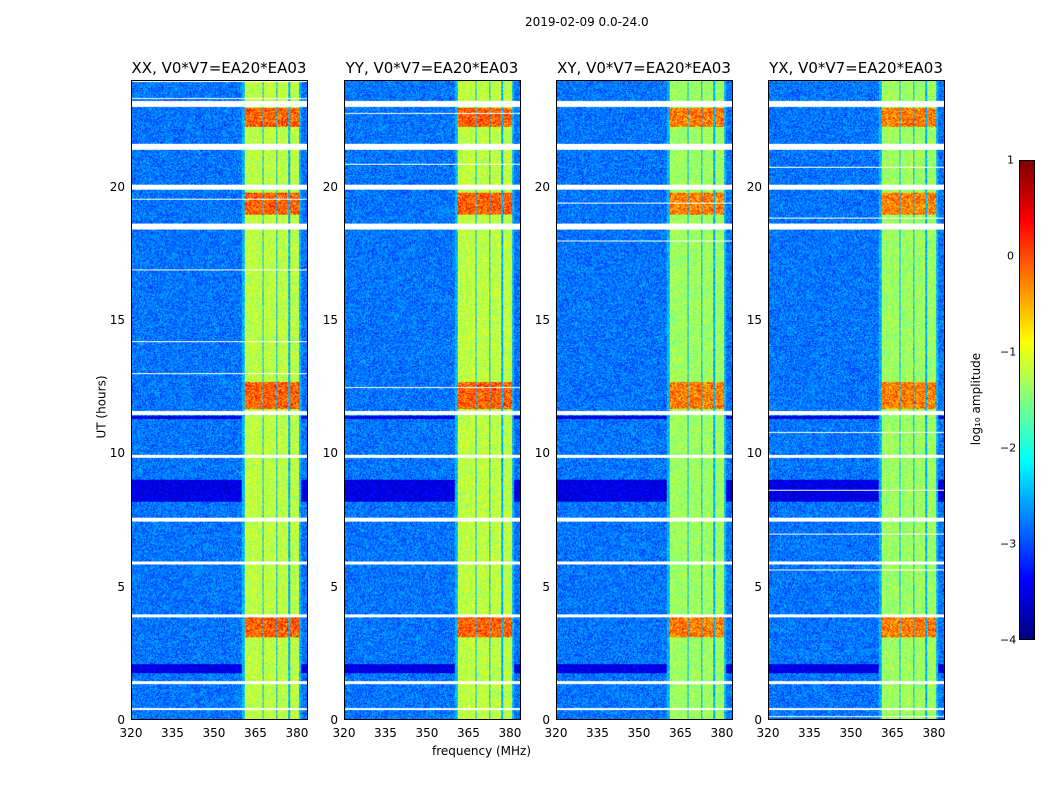  Describe the element at coordinates (1008, 640) in the screenshot. I see `colorbar-tick-label: −4` at that location.